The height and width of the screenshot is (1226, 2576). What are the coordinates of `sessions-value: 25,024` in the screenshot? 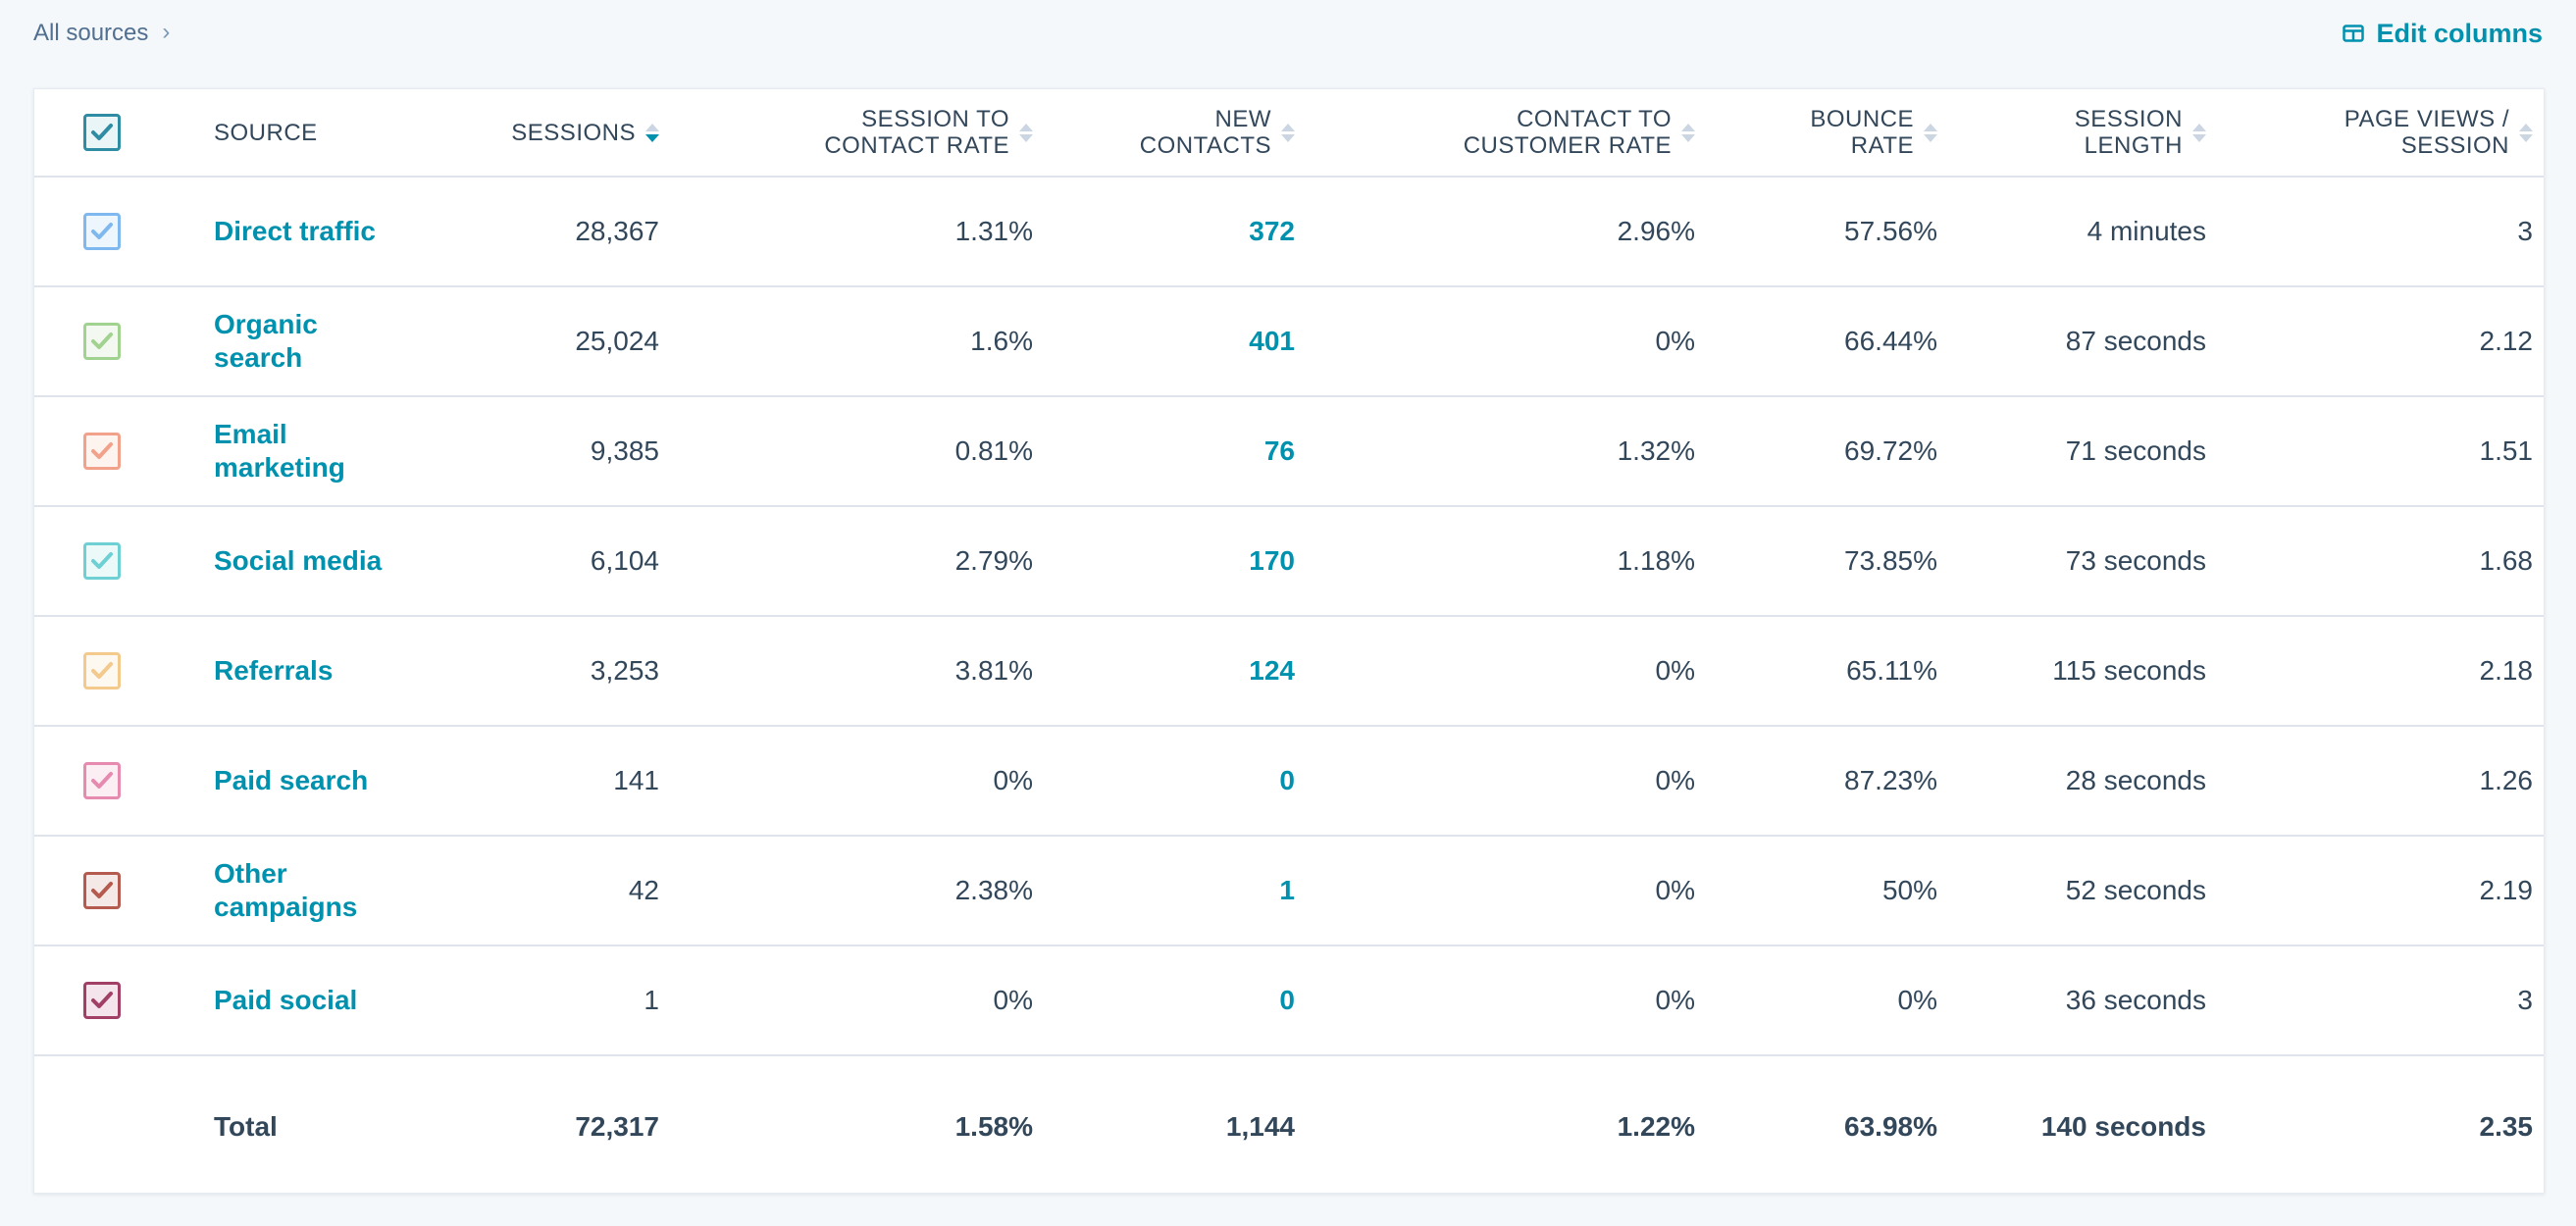 It's located at (617, 341).